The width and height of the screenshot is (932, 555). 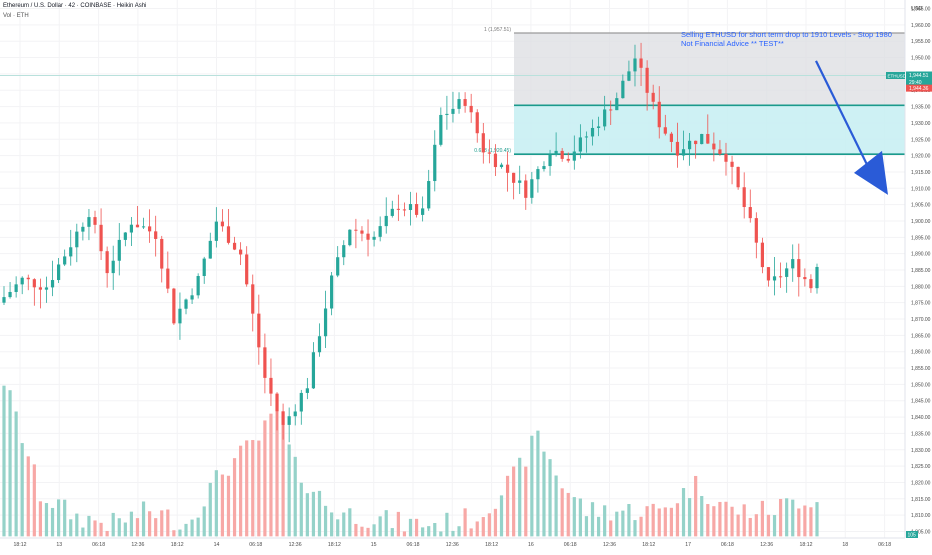 What do you see at coordinates (921, 222) in the screenshot?
I see `price-tick-label: 1,900.00` at bounding box center [921, 222].